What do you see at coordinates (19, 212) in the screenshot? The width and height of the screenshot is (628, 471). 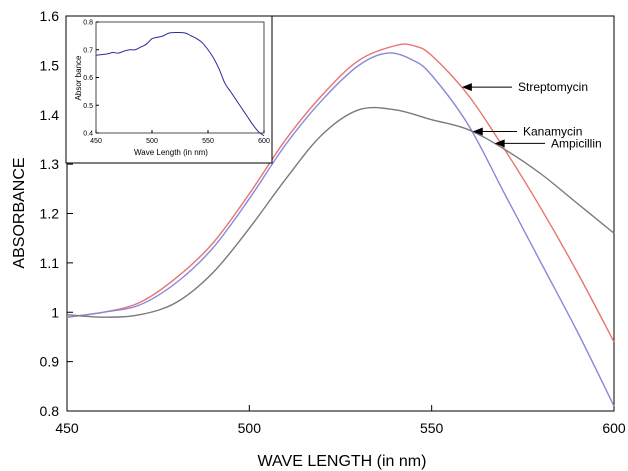 I see `y-axis-title: ABSORBANCE` at bounding box center [19, 212].